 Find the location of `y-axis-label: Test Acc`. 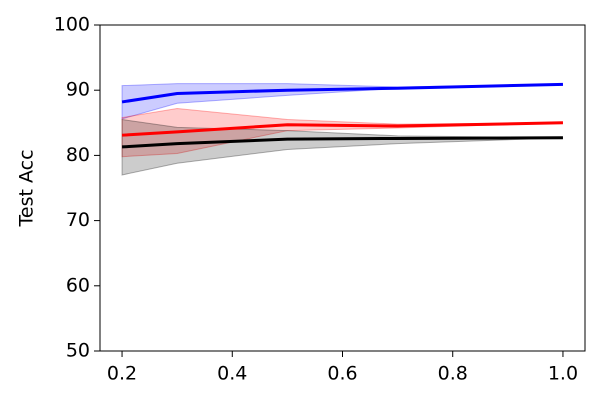

y-axis-label: Test Acc is located at coordinates (27, 188).